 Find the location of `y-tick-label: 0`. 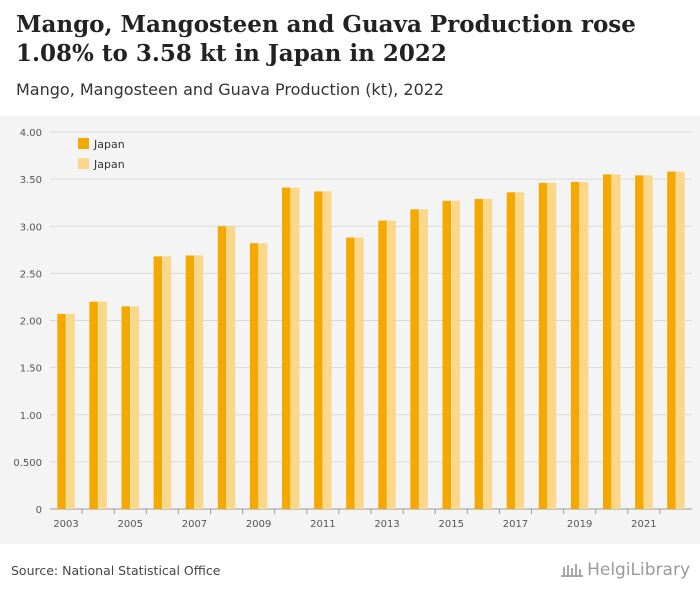

y-tick-label: 0 is located at coordinates (39, 510).